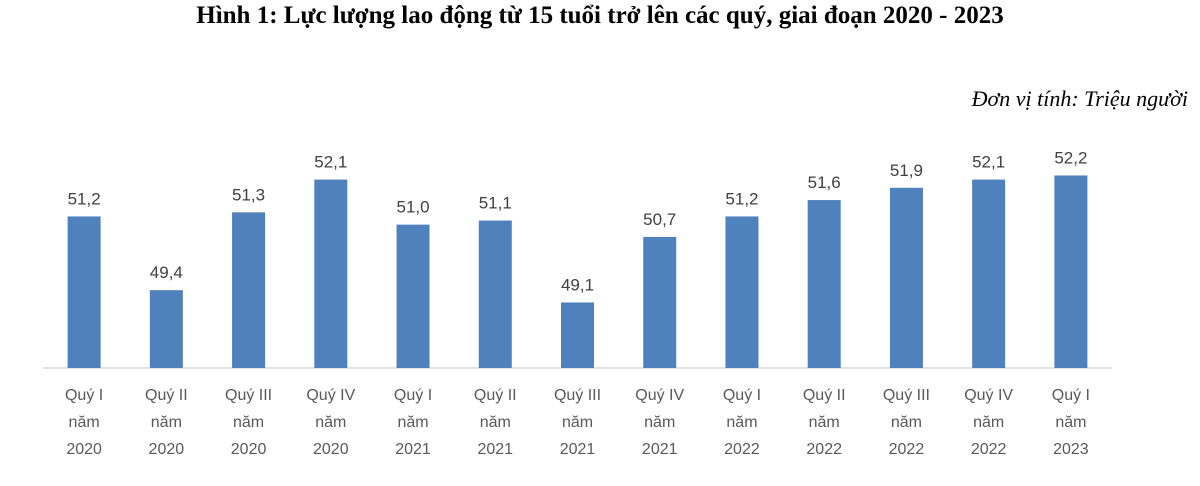  What do you see at coordinates (412, 207) in the screenshot?
I see `value-label-4: 51,0` at bounding box center [412, 207].